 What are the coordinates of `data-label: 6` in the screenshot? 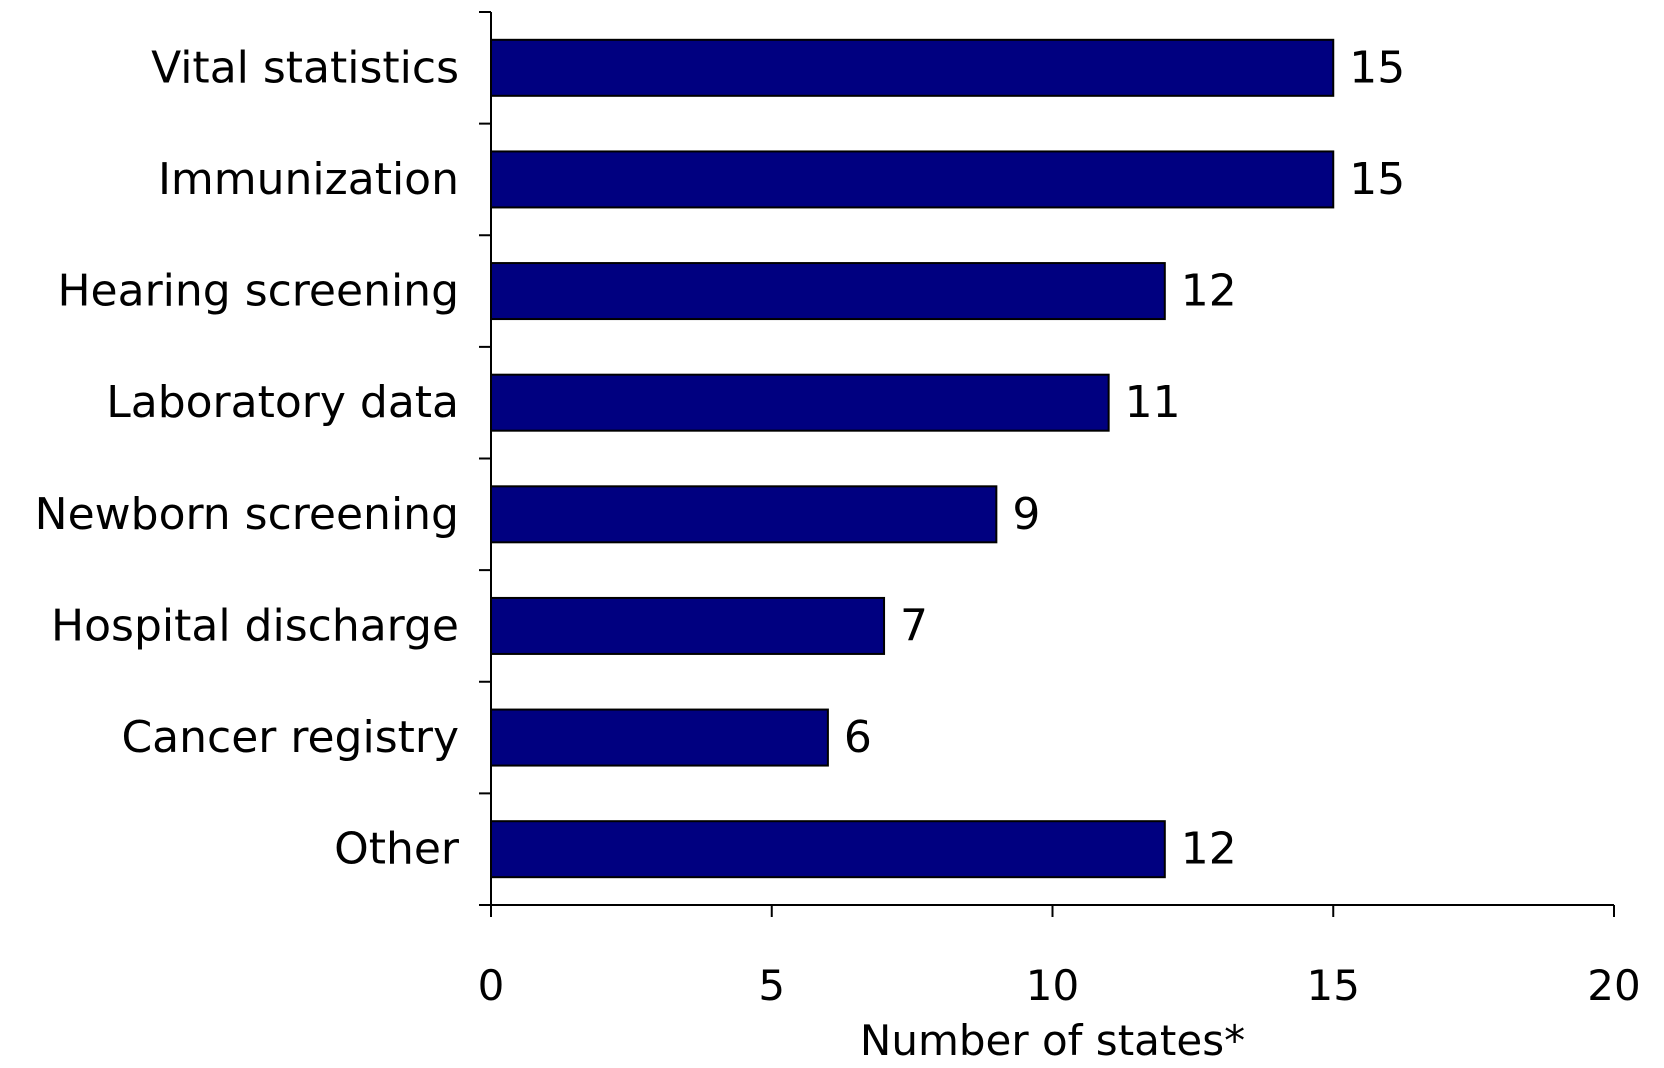 It's located at (858, 737).